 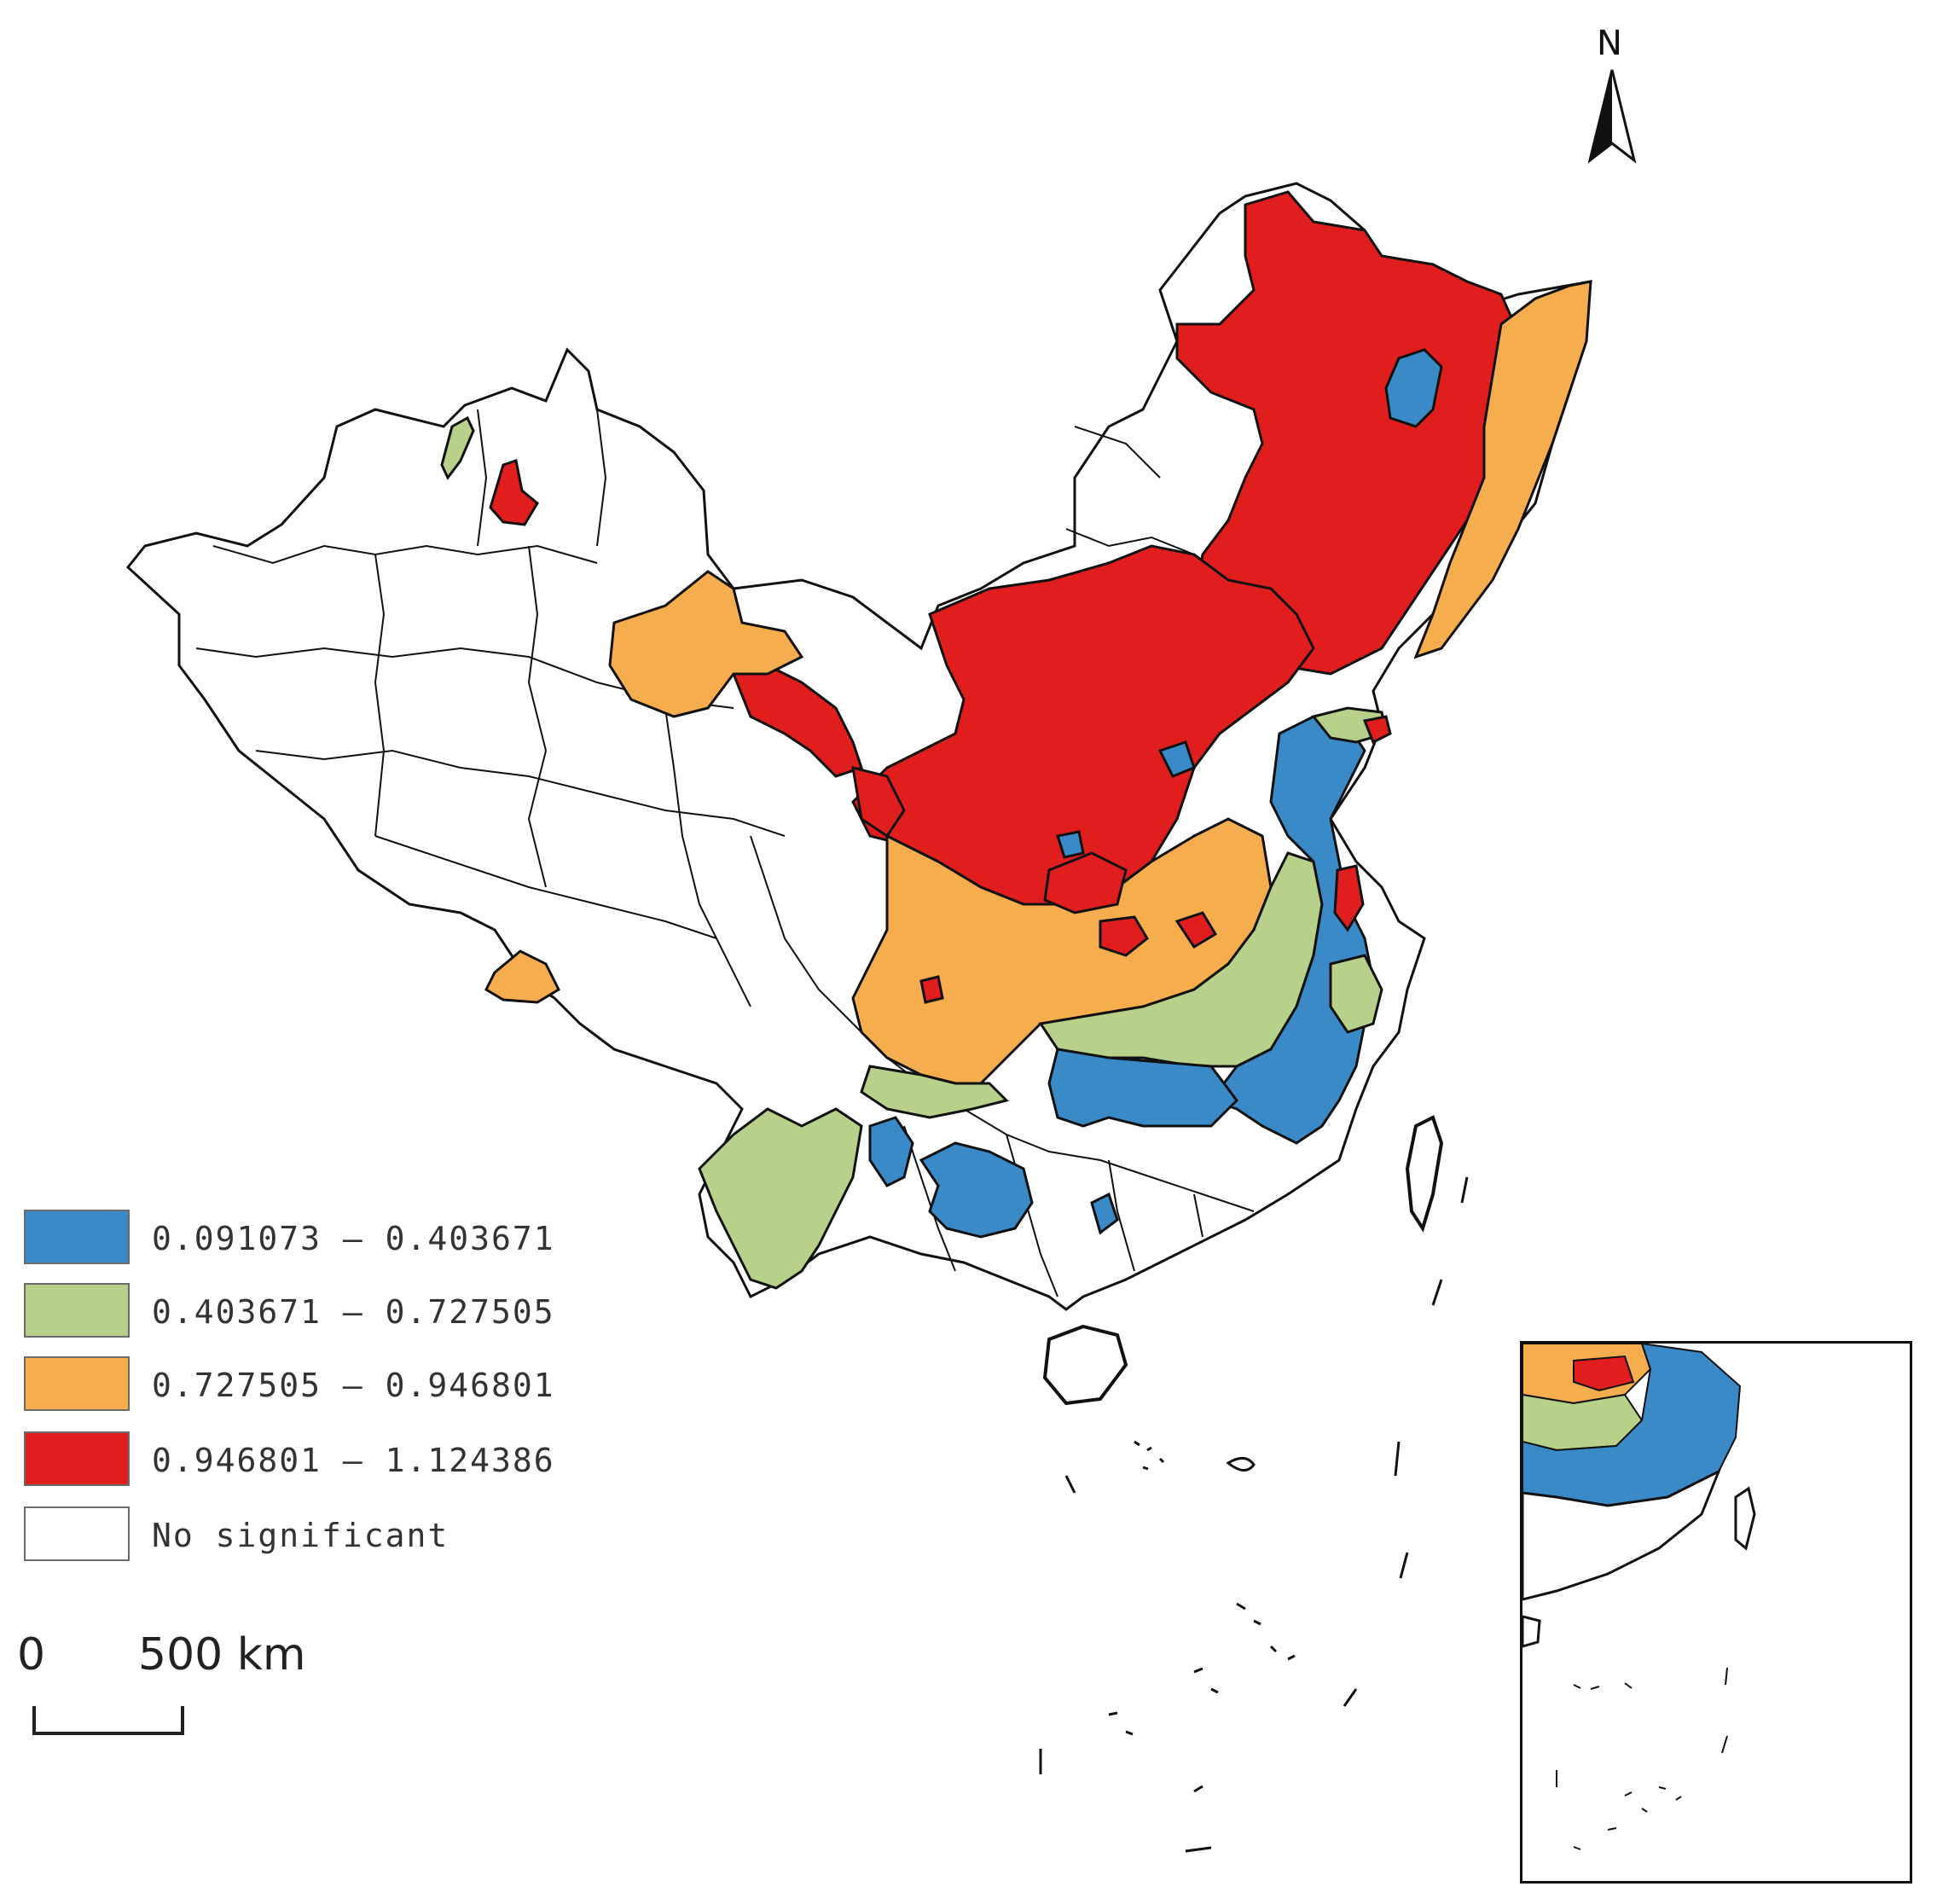 What do you see at coordinates (932, 990) in the screenshot?
I see `region-central-red-c` at bounding box center [932, 990].